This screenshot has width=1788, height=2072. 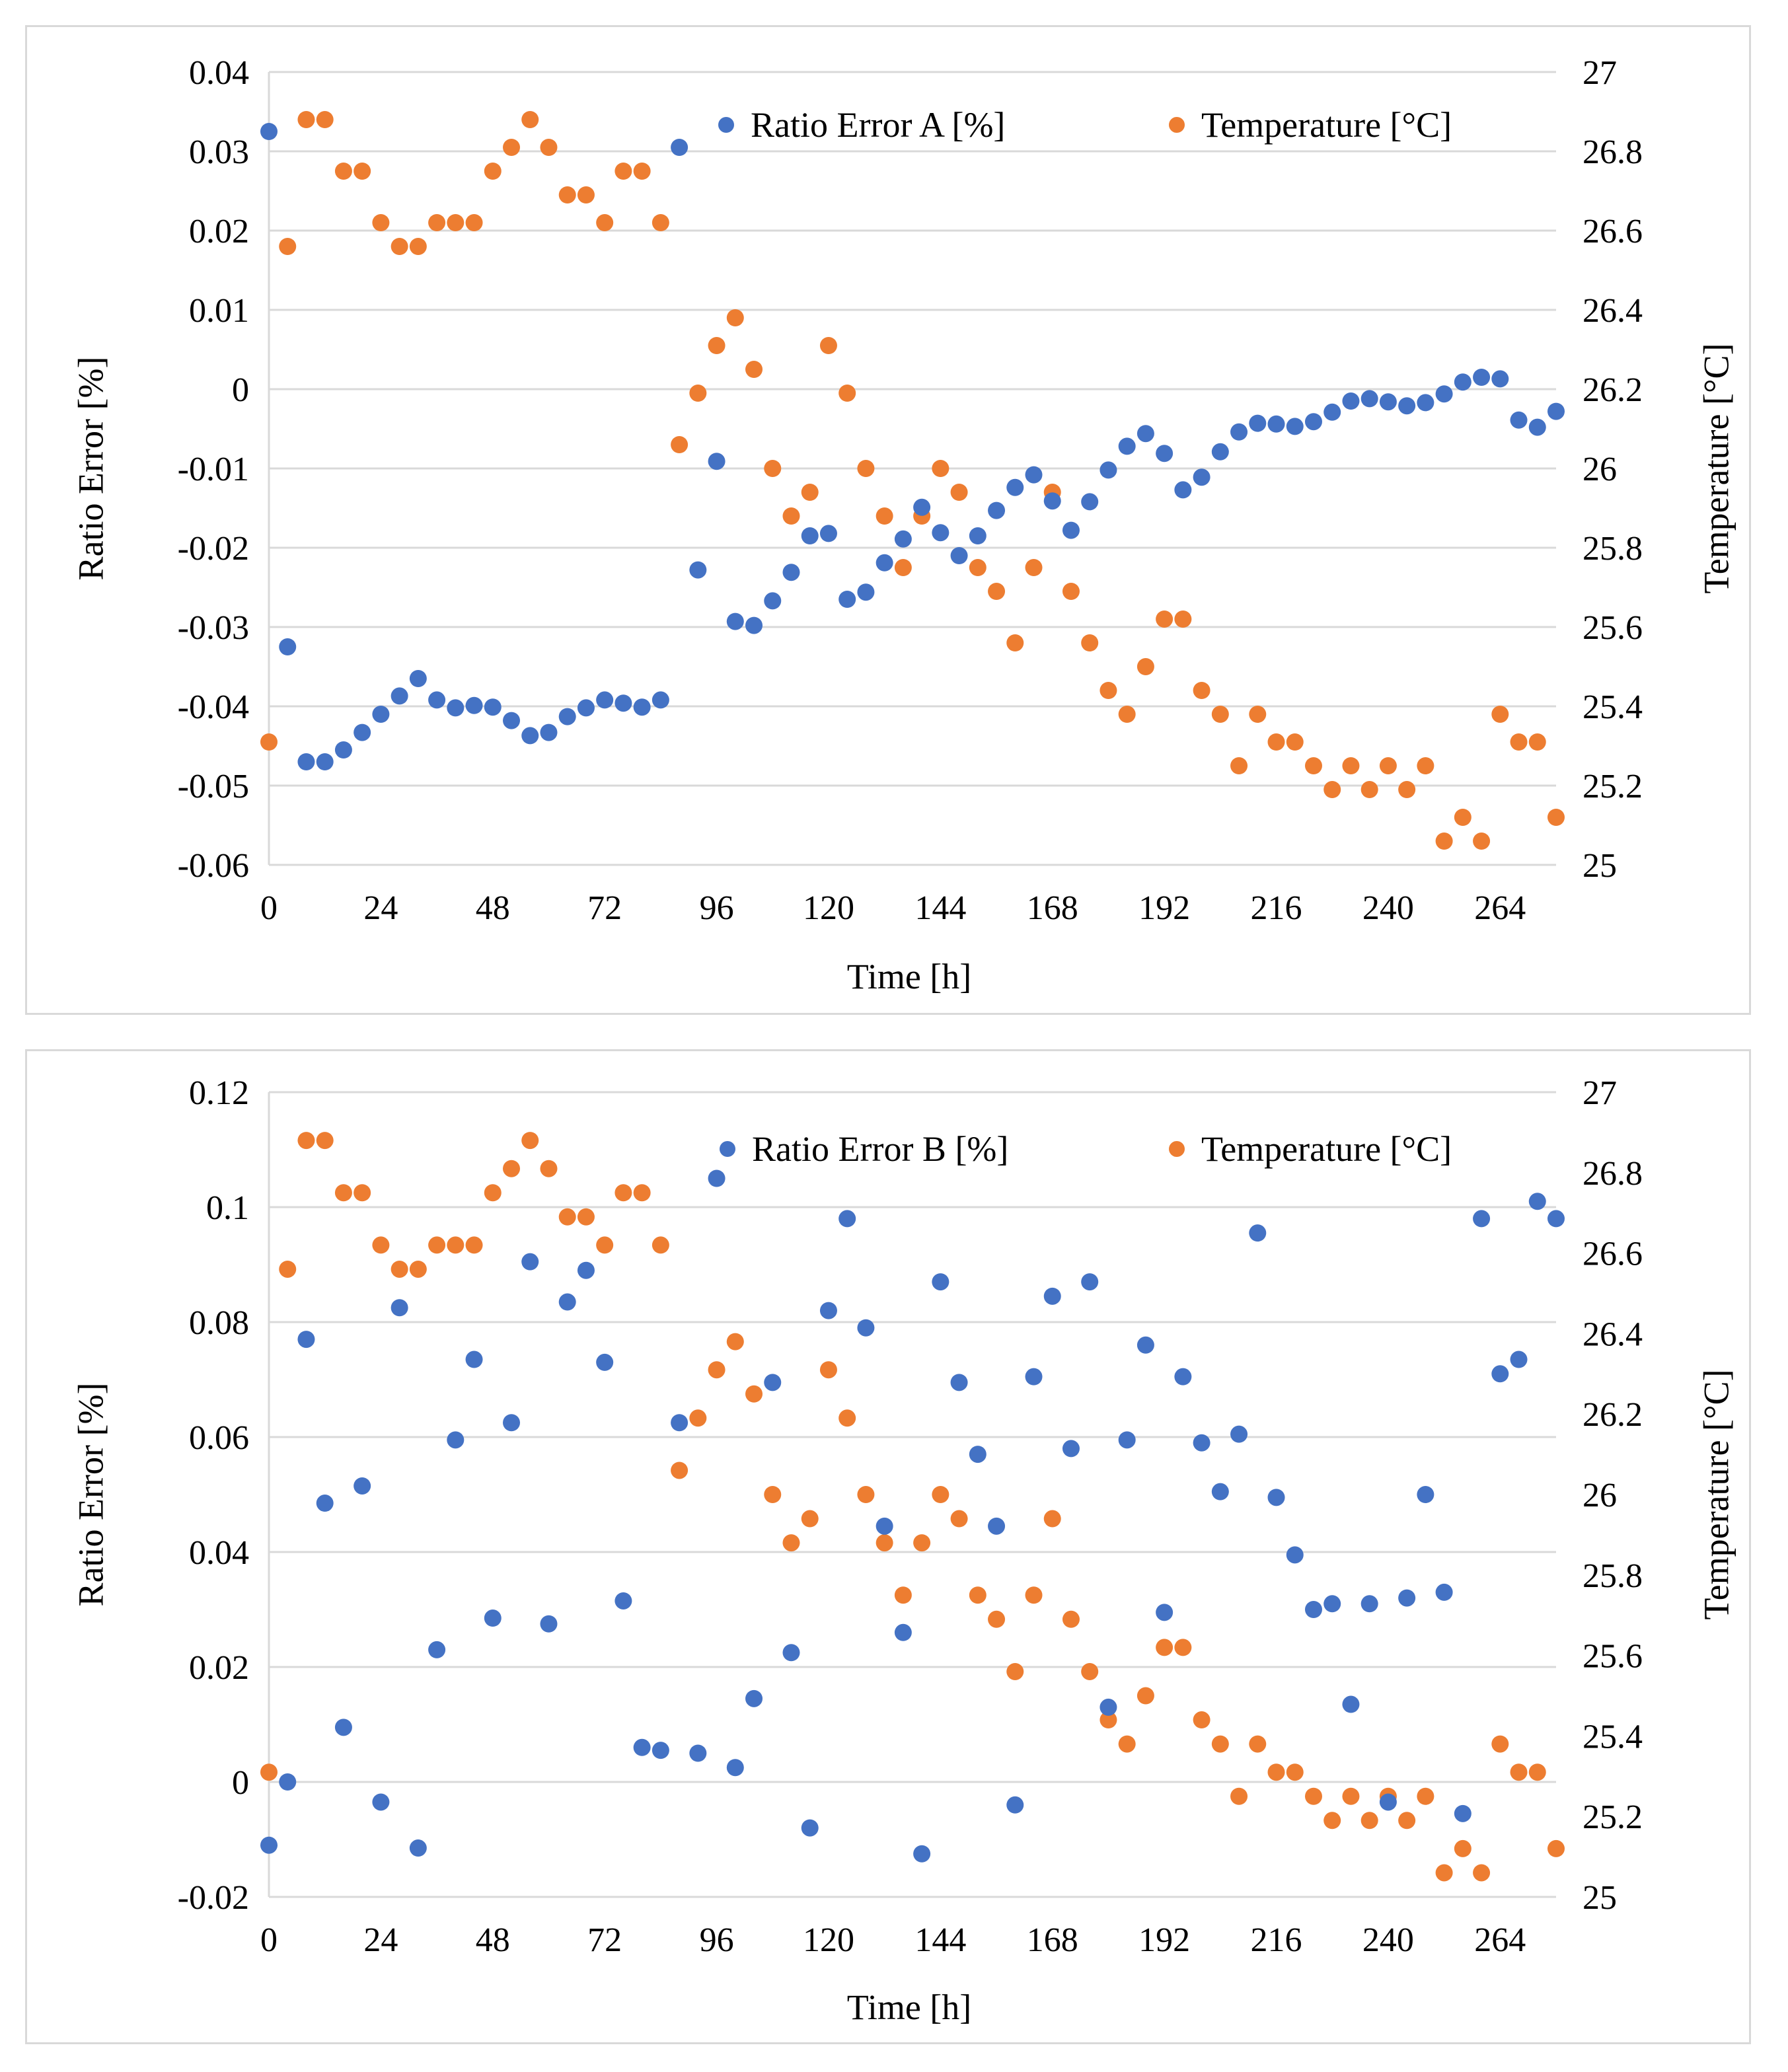 What do you see at coordinates (880, 1149) in the screenshot?
I see `legend-label-ratio-error: Ratio Error B [%]` at bounding box center [880, 1149].